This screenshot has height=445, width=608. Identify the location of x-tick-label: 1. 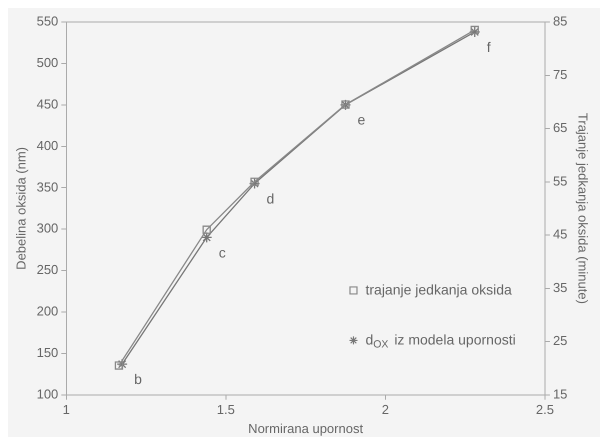
(66, 410).